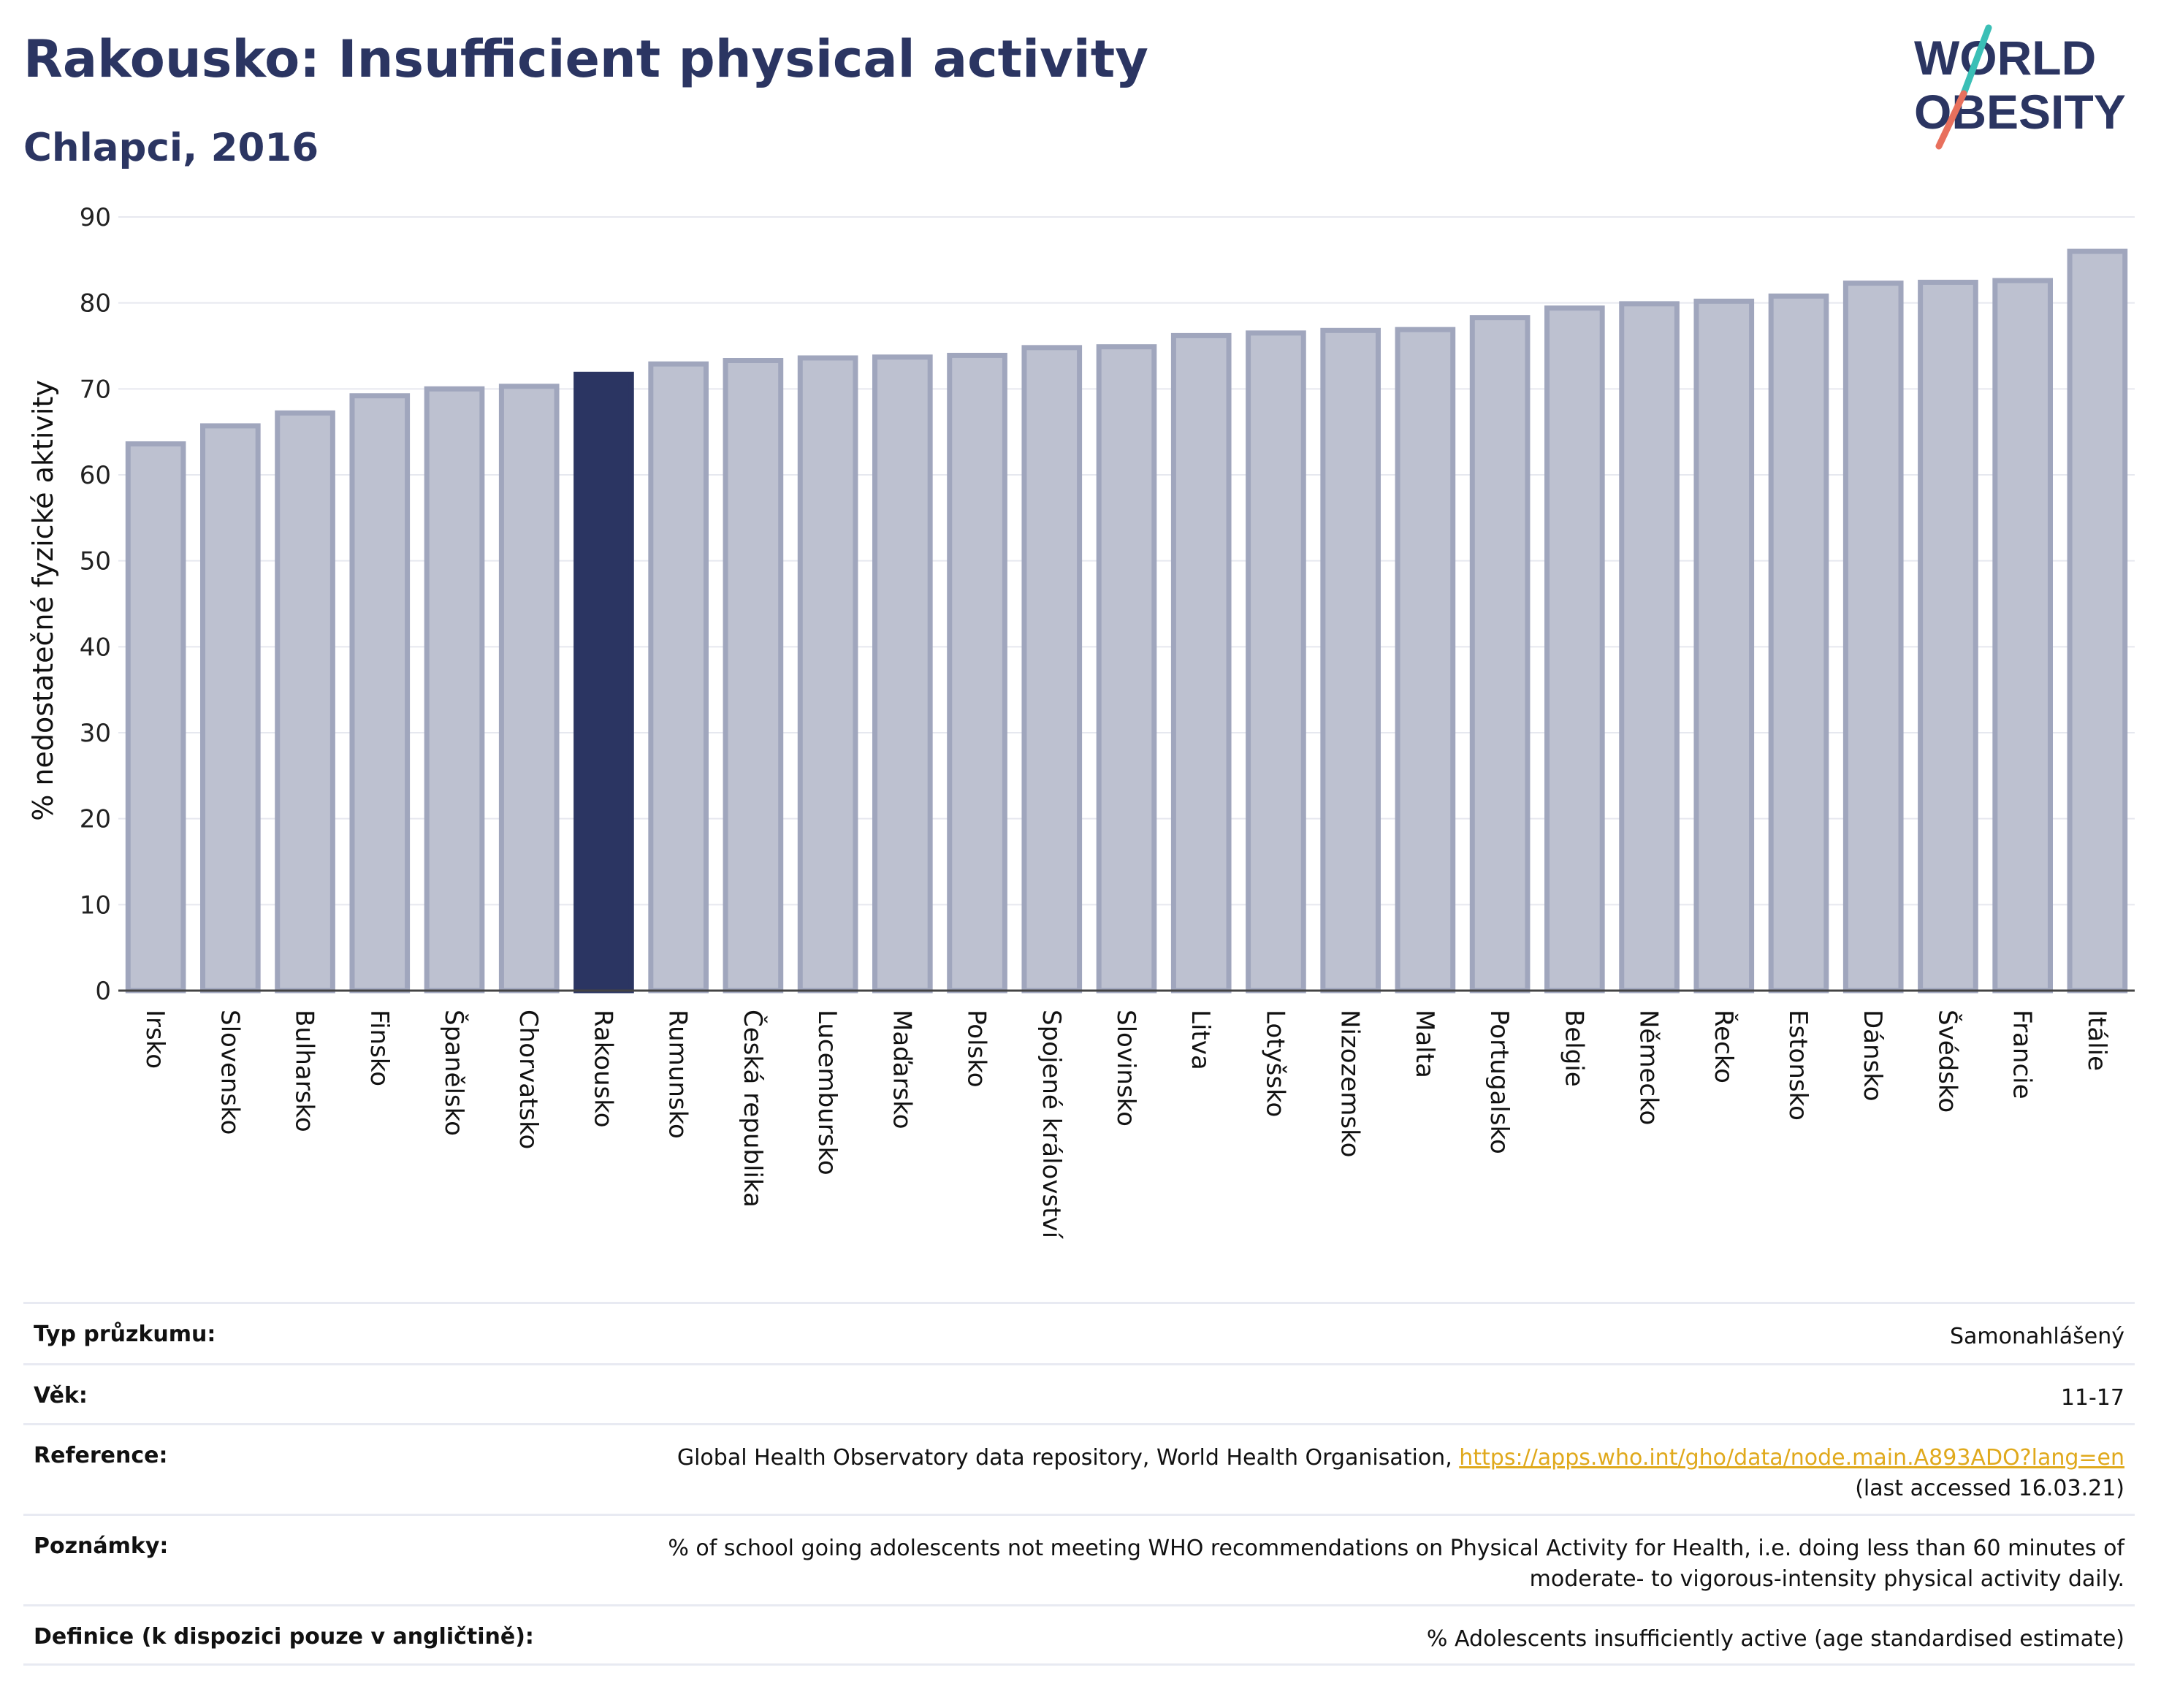  What do you see at coordinates (1976, 60) in the screenshot?
I see `logo-slash-teal-icon` at bounding box center [1976, 60].